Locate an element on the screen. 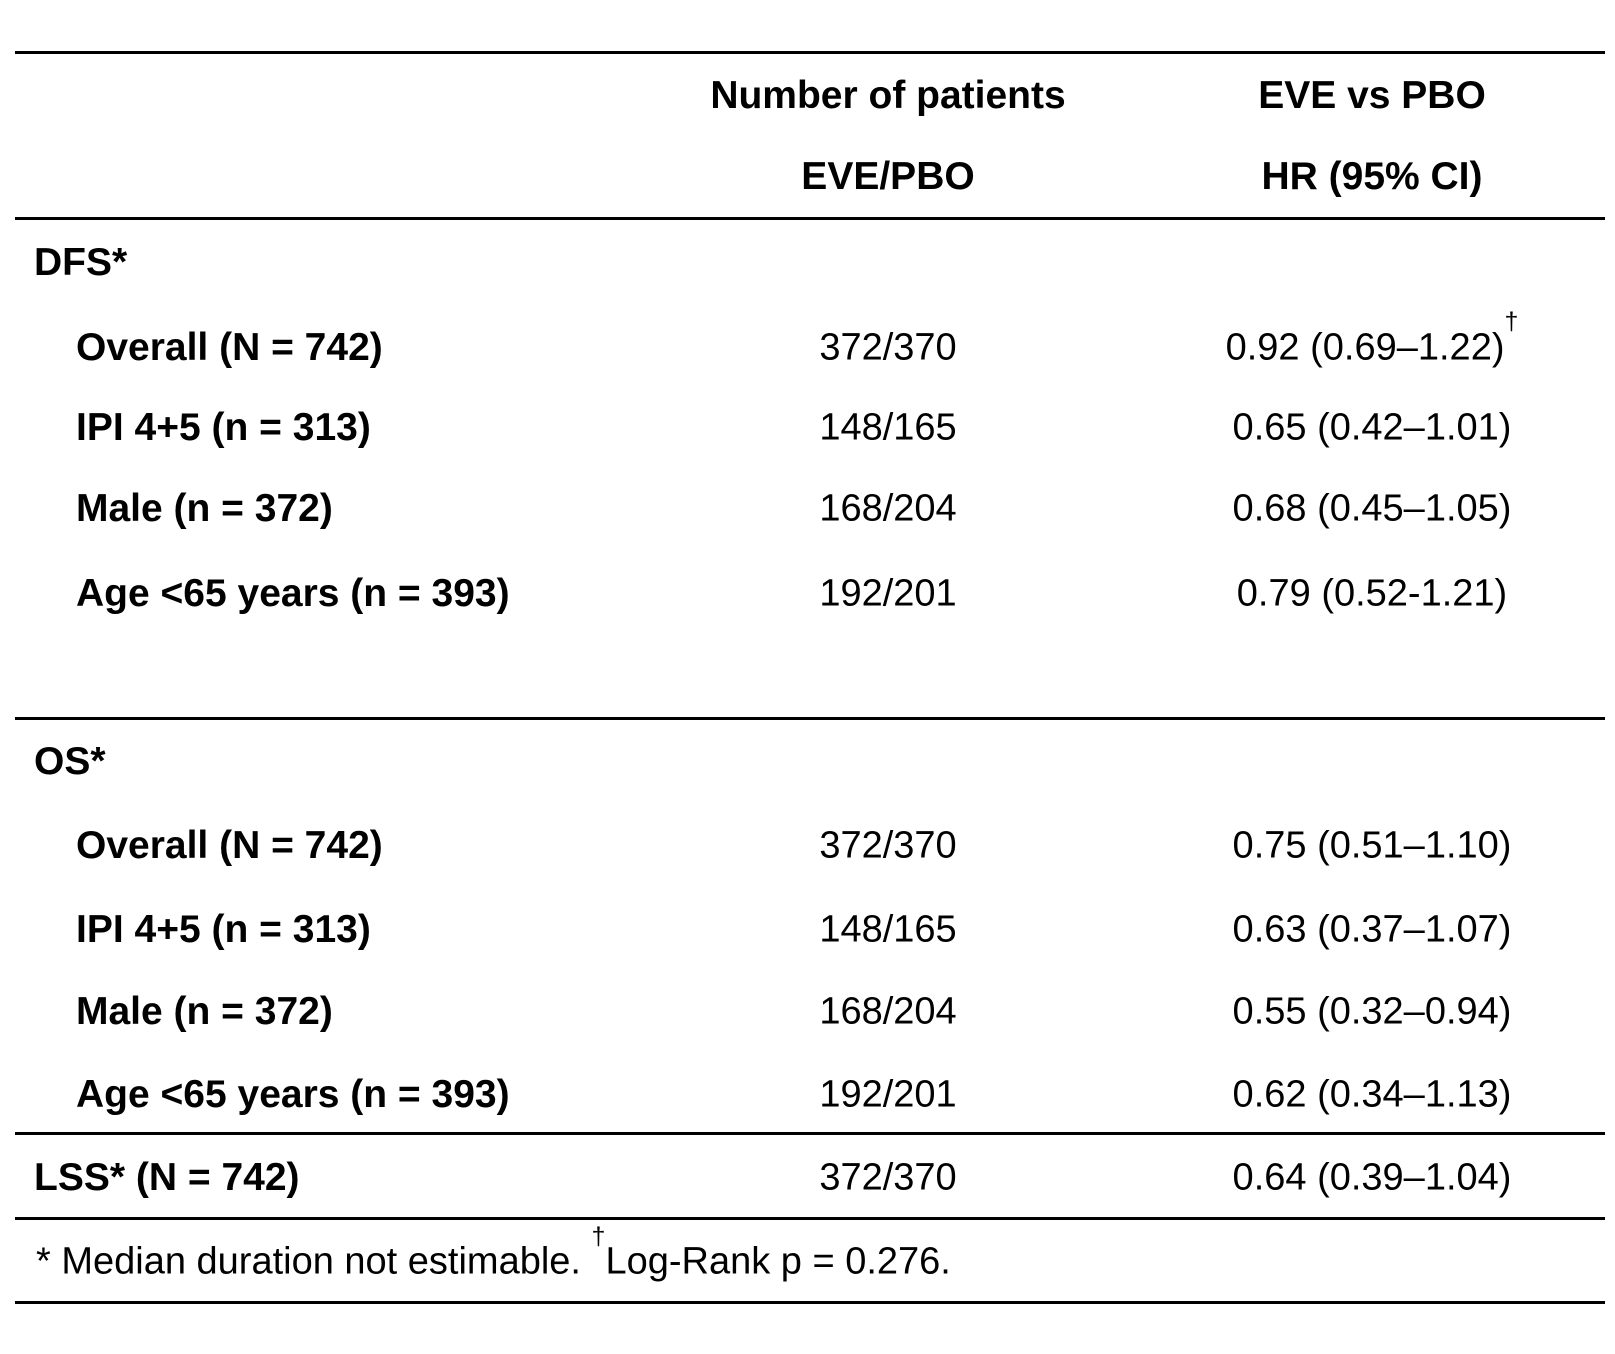 The width and height of the screenshot is (1615, 1354). hr-value: 0.79 (0.52-1.21) is located at coordinates (1372, 593).